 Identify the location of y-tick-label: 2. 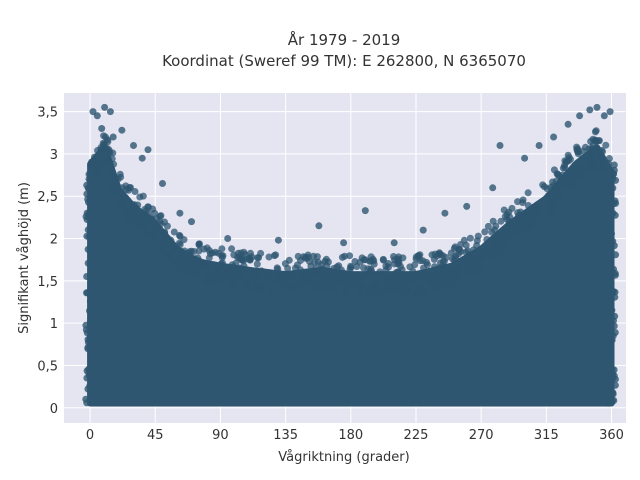
(54, 240).